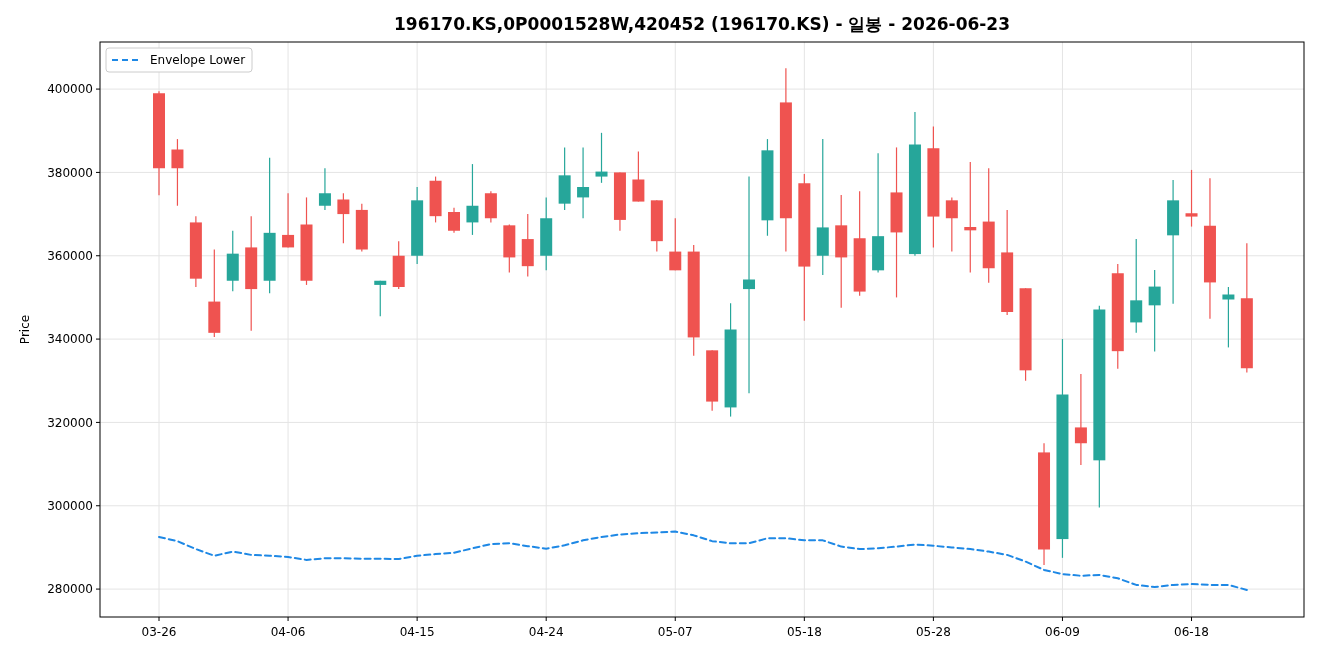  Describe the element at coordinates (702, 24) in the screenshot. I see `chart-title: 196170.KS,0P0001528W,420452 (196170.KS) - 일봉 - 2026-06-23` at that location.